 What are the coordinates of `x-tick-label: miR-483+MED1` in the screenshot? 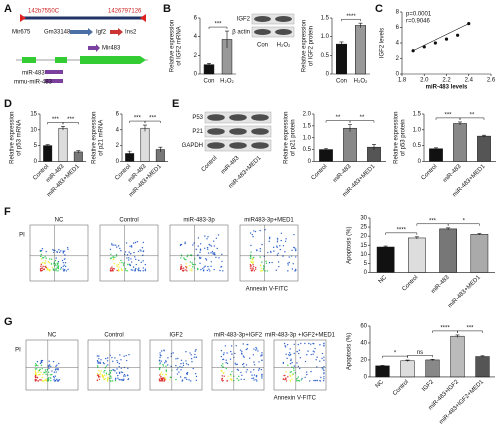 It's located at (464, 291).